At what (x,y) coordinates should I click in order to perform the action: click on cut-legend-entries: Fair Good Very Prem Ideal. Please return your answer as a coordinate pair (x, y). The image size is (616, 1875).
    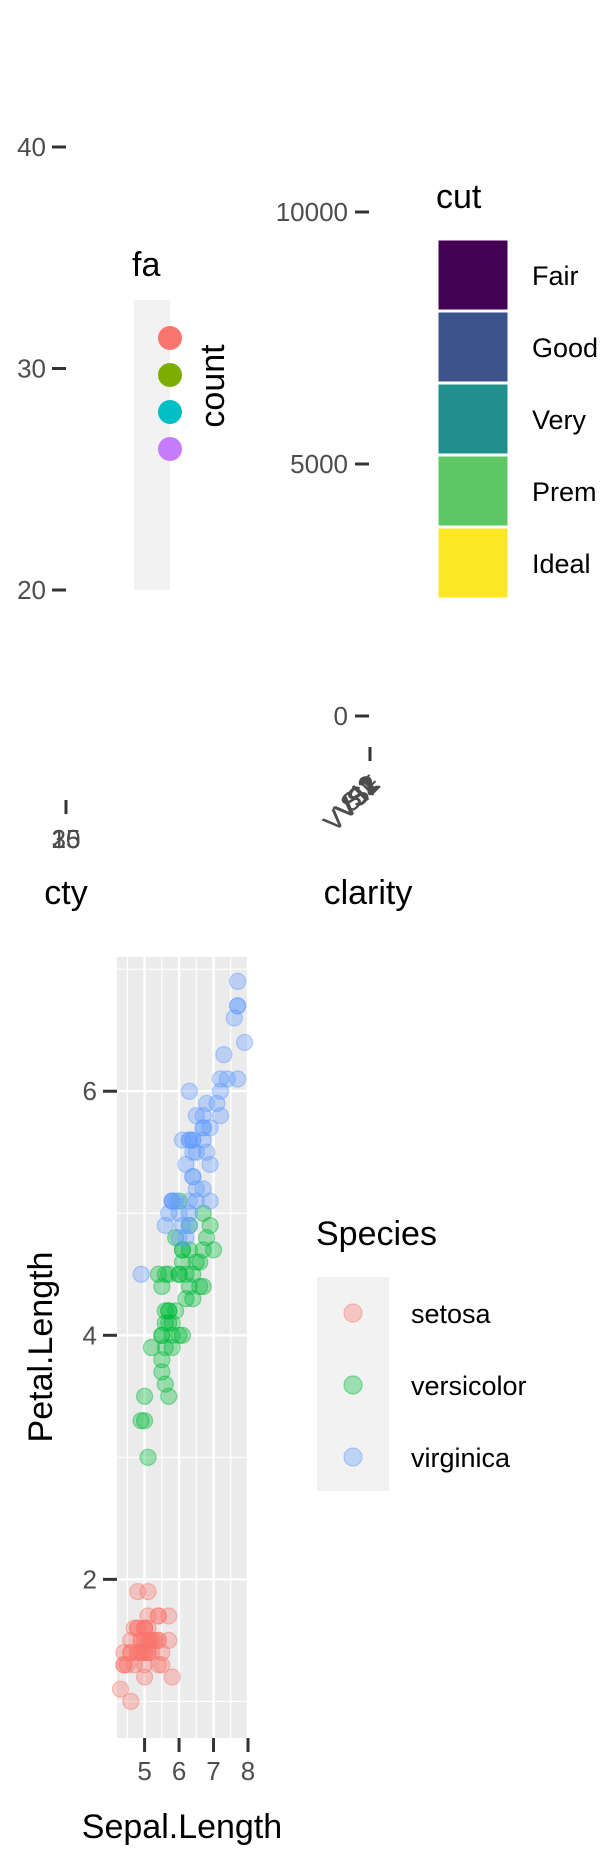
    Looking at the image, I should click on (517, 419).